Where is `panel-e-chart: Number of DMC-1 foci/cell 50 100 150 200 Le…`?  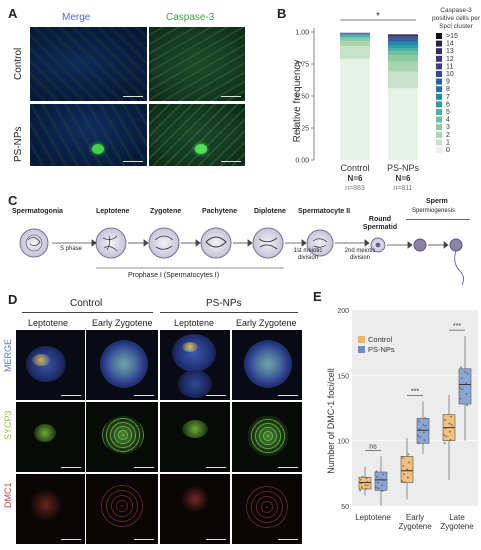
panel-e-chart: Number of DMC-1 foci/cell 50 100 150 200 Le… is located at coordinates (402, 419).